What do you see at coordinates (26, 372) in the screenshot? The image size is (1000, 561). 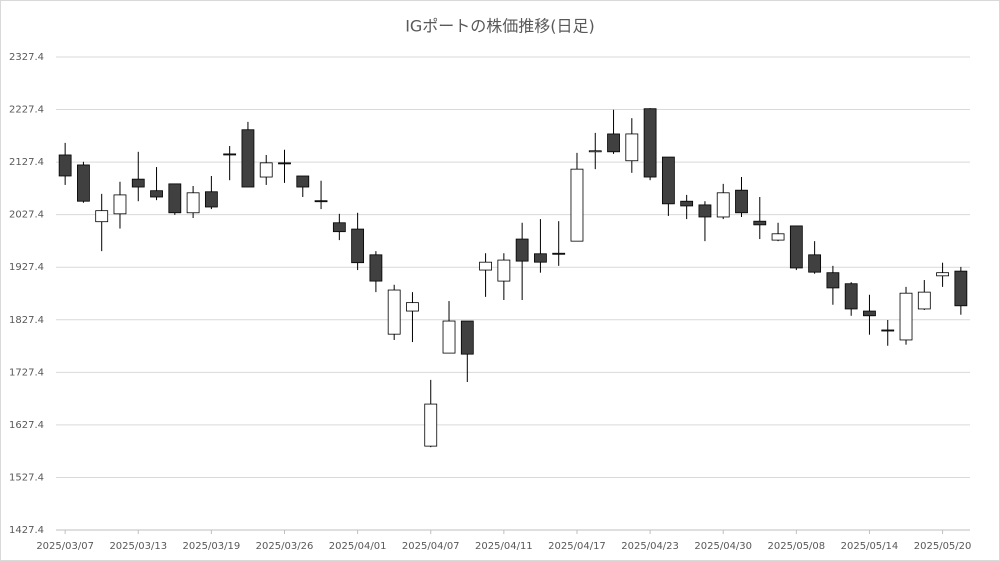 I see `y-tick-label: 1727.4` at bounding box center [26, 372].